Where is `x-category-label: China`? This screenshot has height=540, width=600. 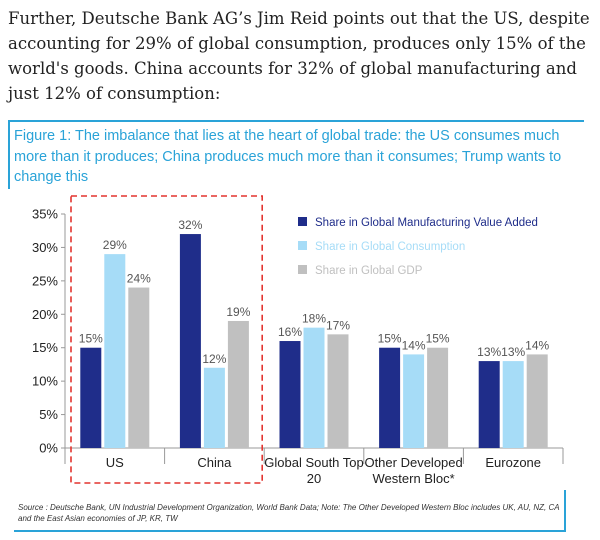 x-category-label: China is located at coordinates (214, 462).